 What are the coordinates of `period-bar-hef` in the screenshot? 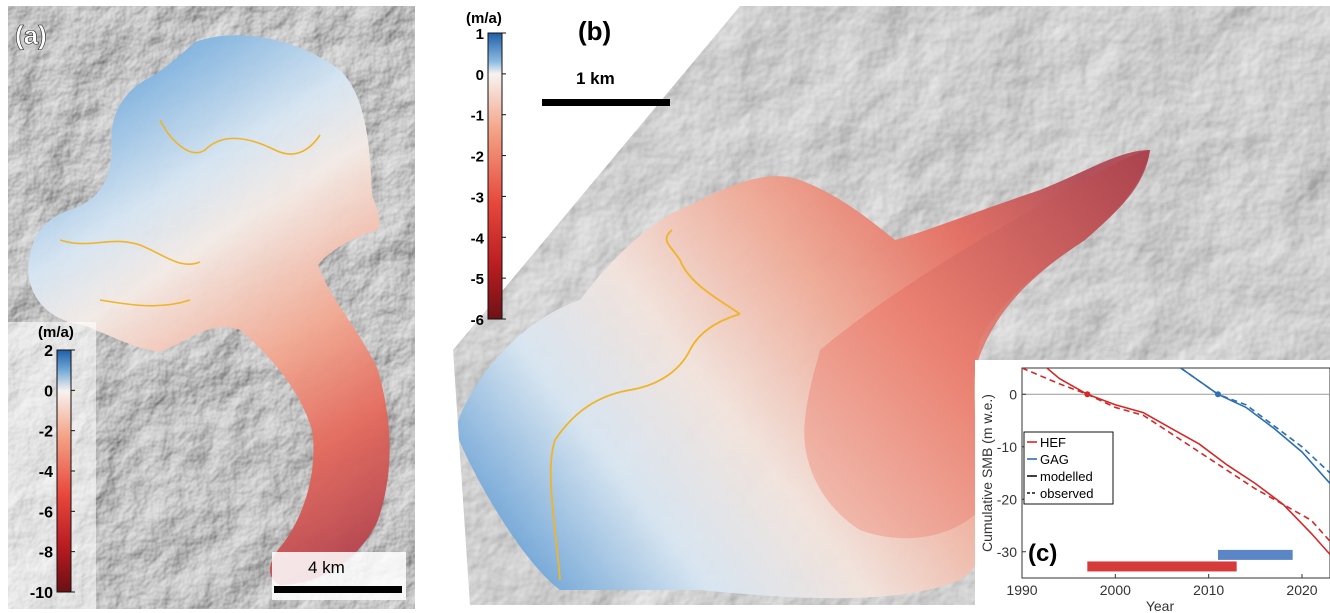 It's located at (1162, 566).